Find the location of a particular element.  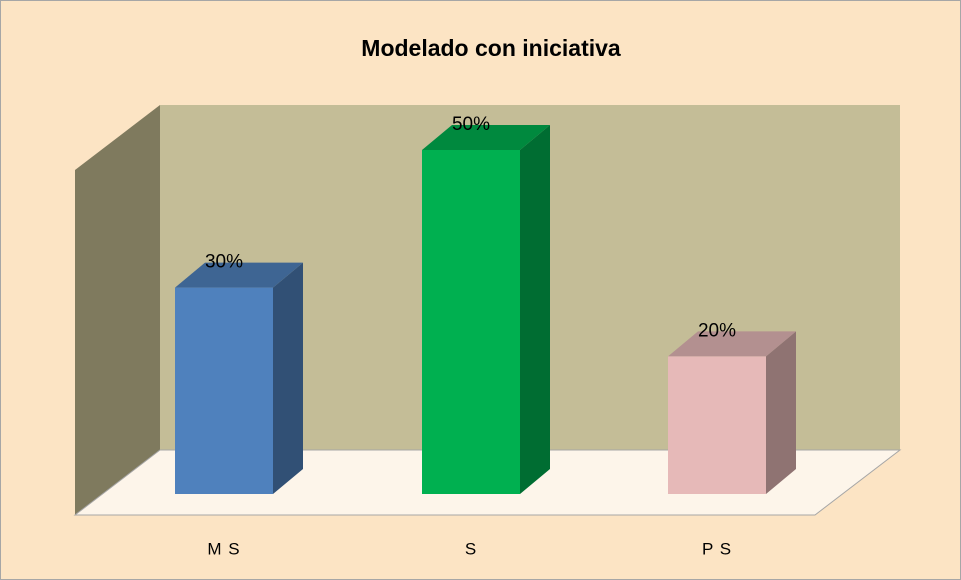

data-label: 50% is located at coordinates (471, 124).